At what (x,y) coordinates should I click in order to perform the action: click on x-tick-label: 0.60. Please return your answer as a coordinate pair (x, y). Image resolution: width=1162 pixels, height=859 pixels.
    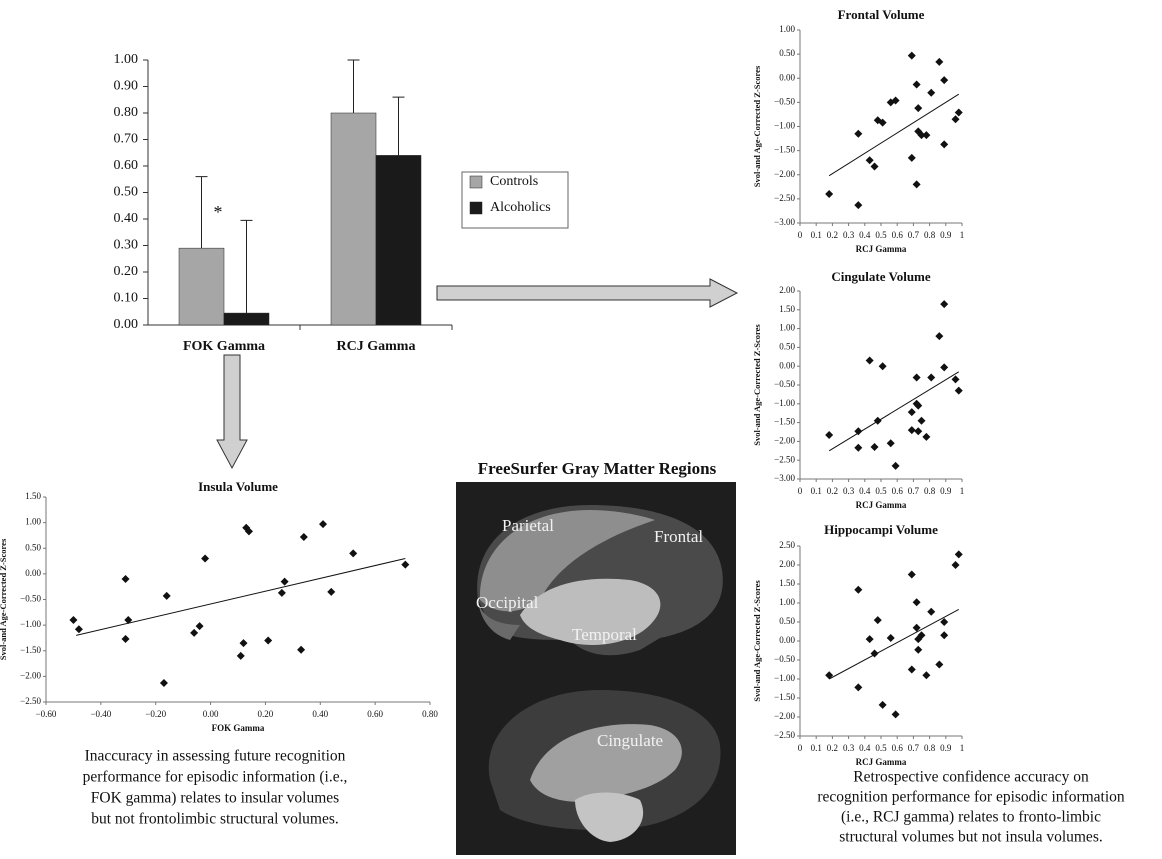
    Looking at the image, I should click on (375, 714).